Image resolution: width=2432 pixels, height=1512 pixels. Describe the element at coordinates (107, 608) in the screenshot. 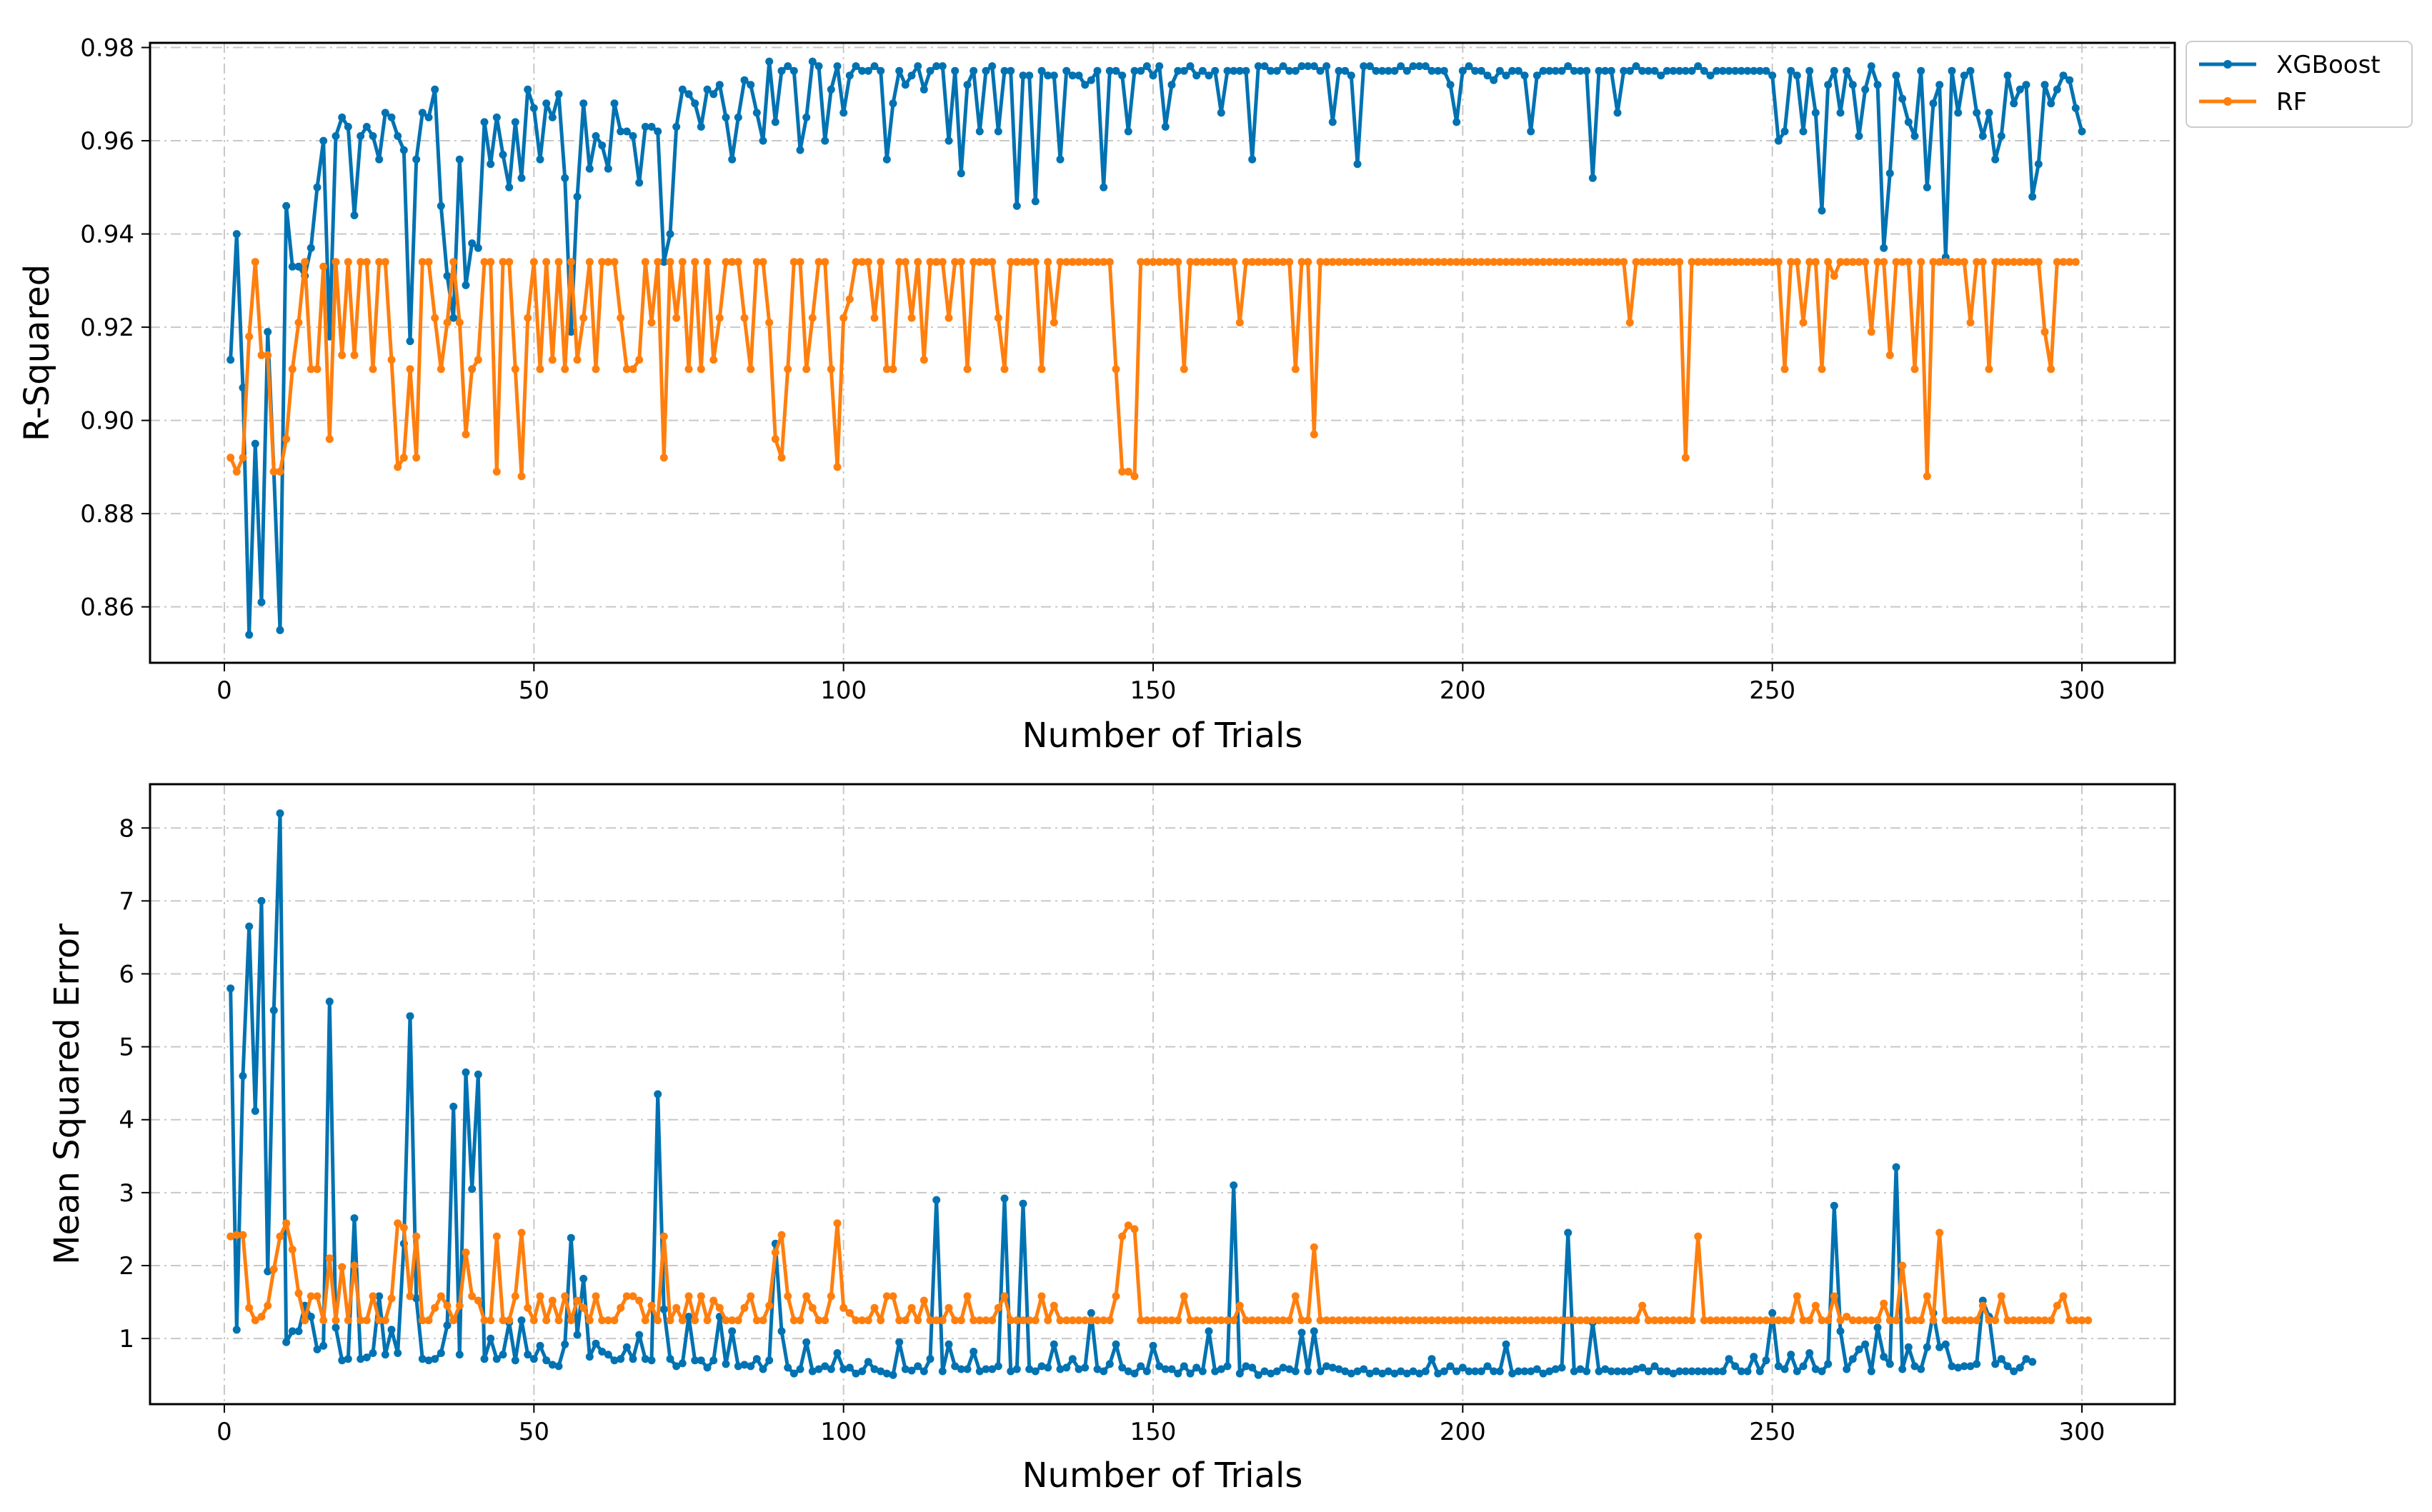

I see `r-squared-y-tick-label: 0.86` at that location.